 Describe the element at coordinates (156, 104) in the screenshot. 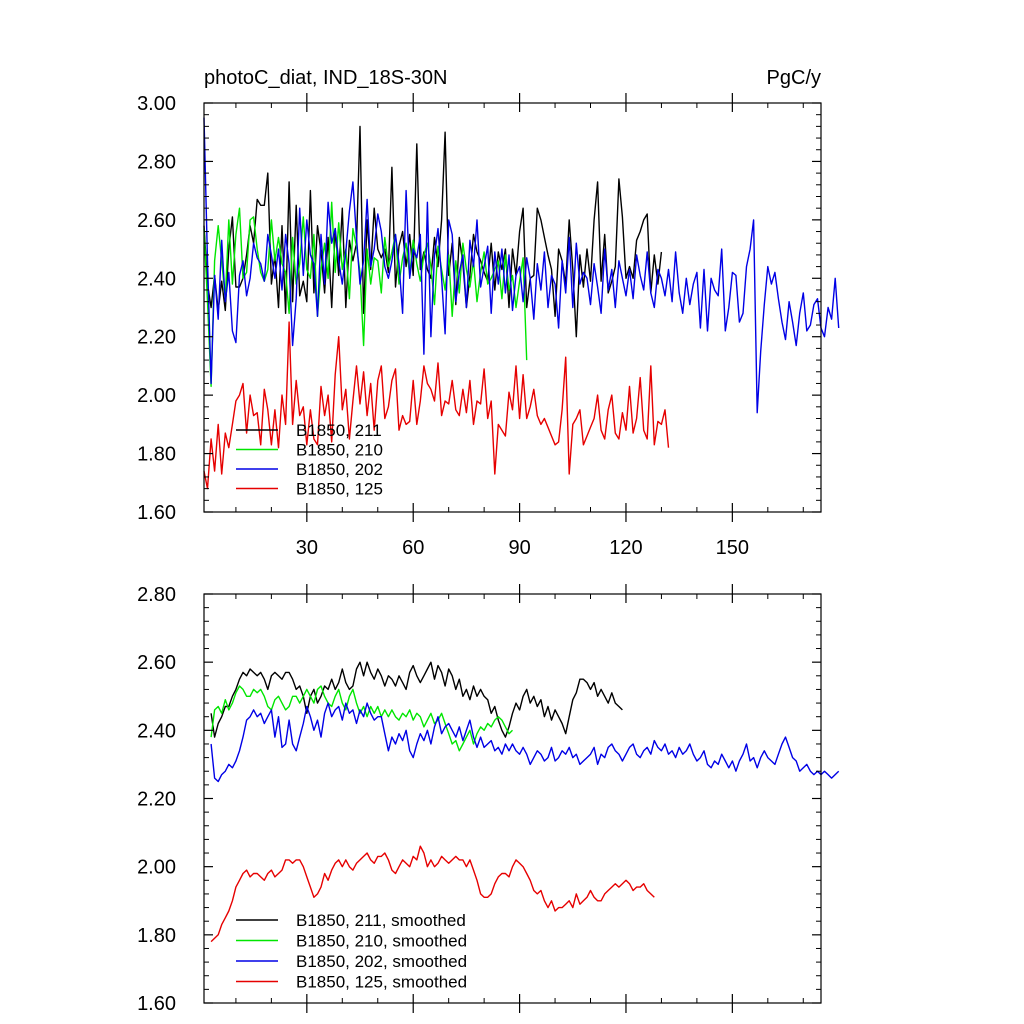

I see `y-tick-label: 3.00` at that location.